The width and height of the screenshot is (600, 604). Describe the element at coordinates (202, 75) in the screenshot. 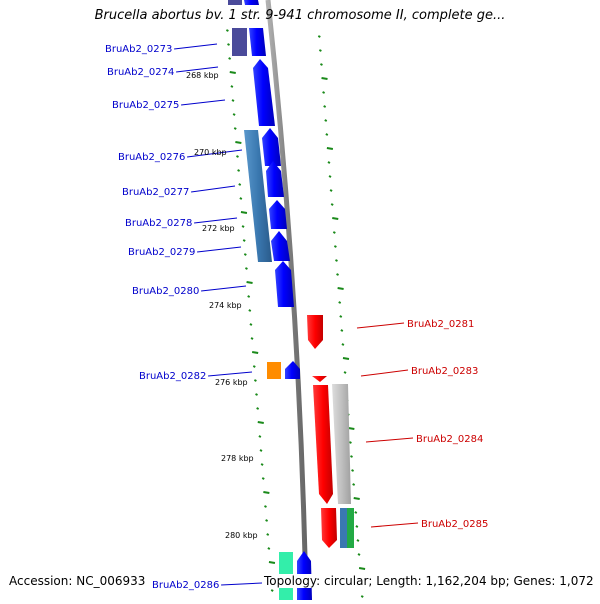

I see `kbp-label: 268 kbp` at that location.